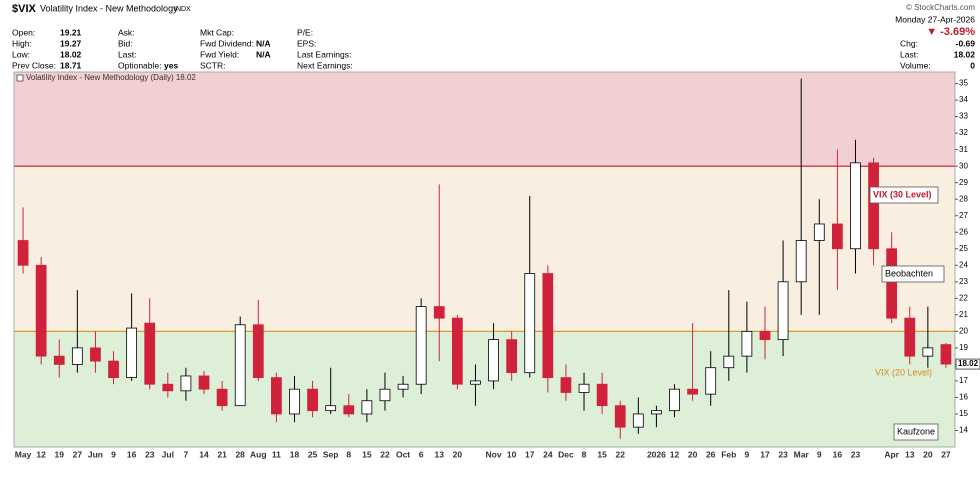 The height and width of the screenshot is (489, 980). Describe the element at coordinates (963, 347) in the screenshot. I see `y-tick-label: 19` at that location.